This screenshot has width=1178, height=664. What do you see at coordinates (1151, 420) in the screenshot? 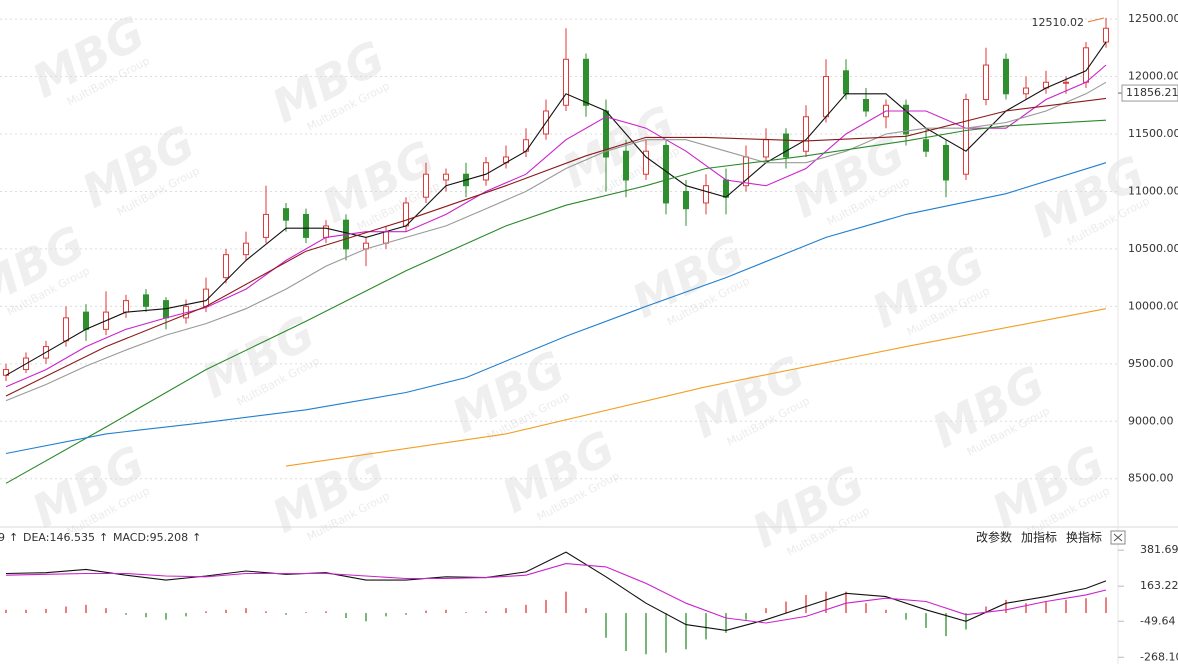
I see `y-tick-label: 9000.00` at bounding box center [1151, 420].